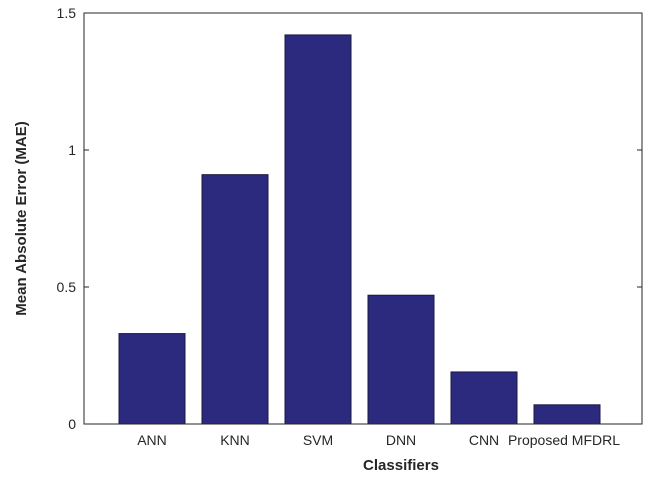 This screenshot has height=477, width=650. What do you see at coordinates (401, 440) in the screenshot?
I see `x-tick-label: DNN` at bounding box center [401, 440].